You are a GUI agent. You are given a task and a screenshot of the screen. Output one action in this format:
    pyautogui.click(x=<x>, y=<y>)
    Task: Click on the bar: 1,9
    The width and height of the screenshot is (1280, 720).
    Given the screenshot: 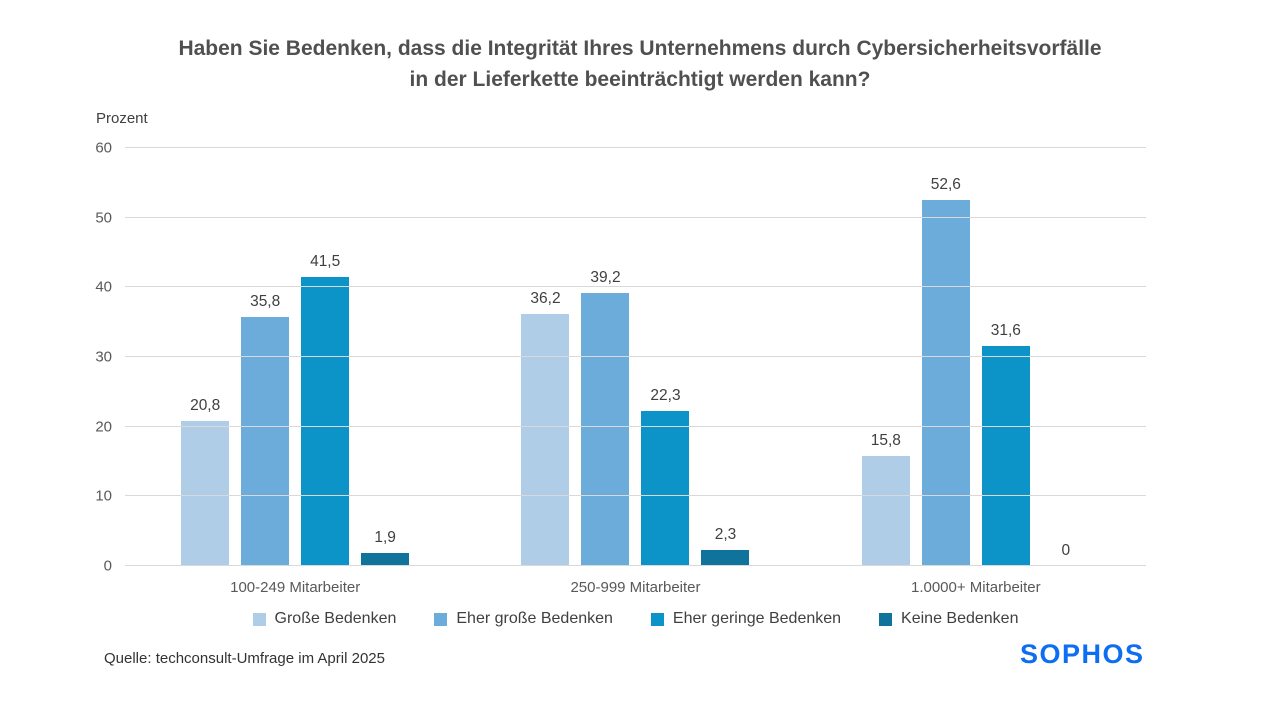 What is the action you would take?
    pyautogui.click(x=385, y=547)
    